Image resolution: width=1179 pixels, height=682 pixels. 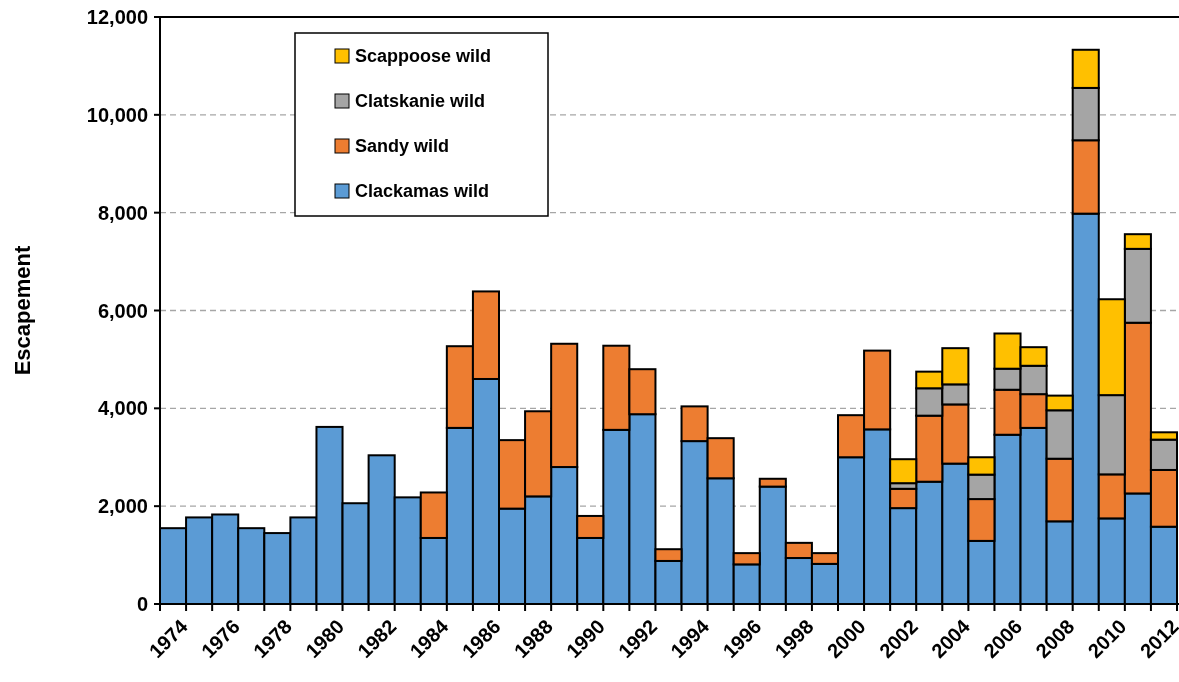 What do you see at coordinates (142, 604) in the screenshot?
I see `y-tick-label: 0` at bounding box center [142, 604].